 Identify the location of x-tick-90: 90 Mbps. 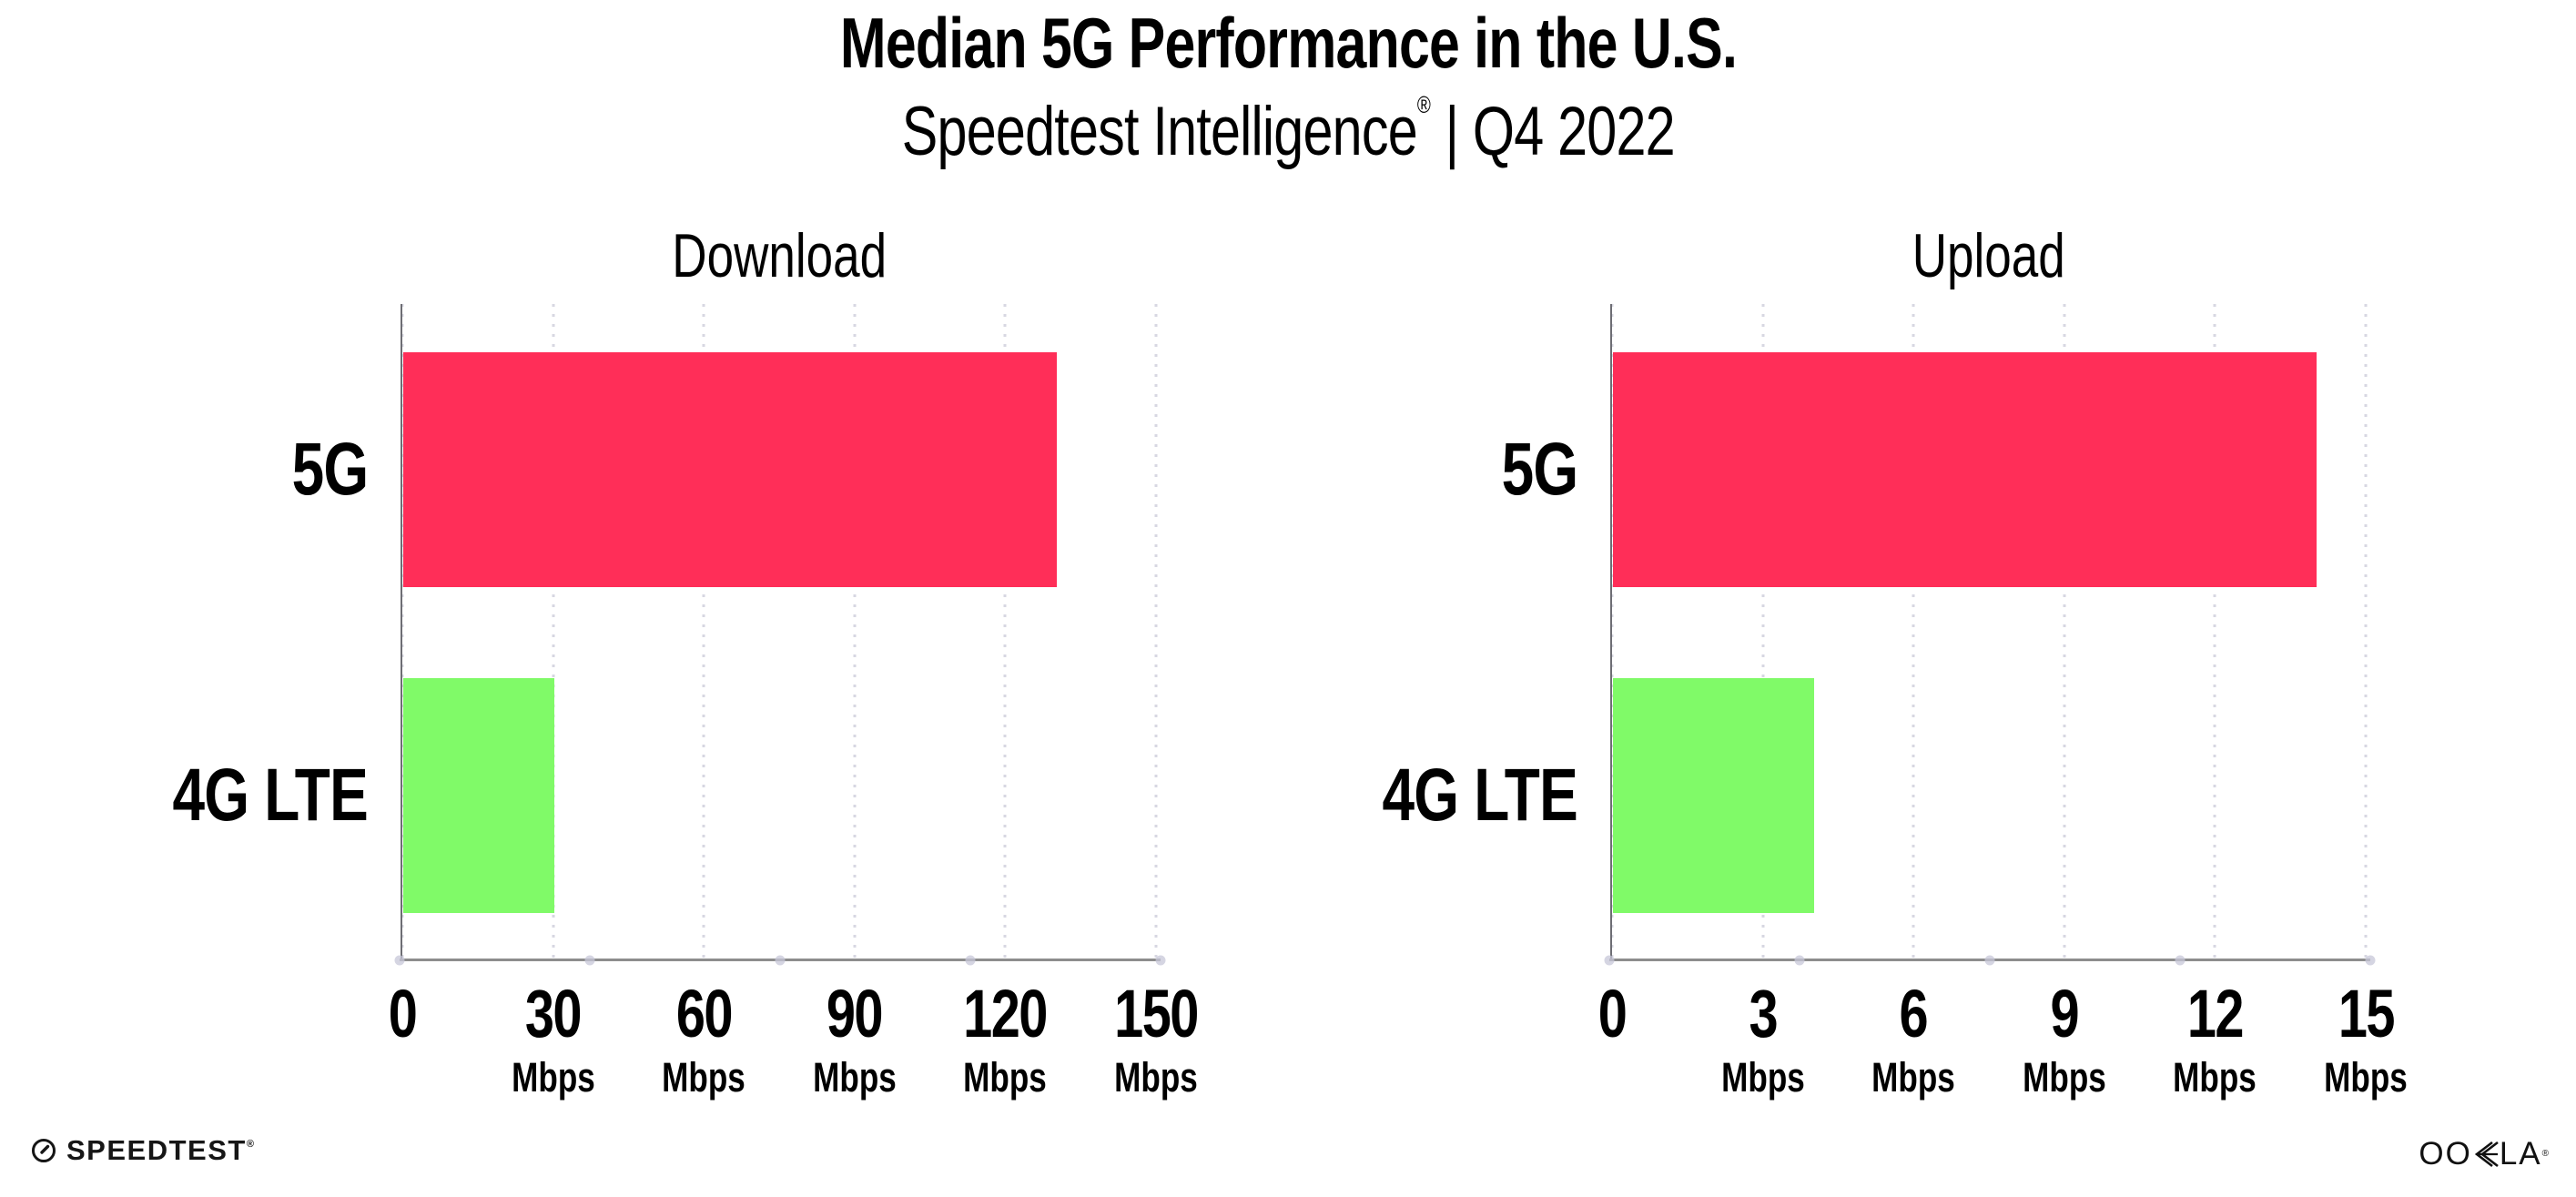
(854, 1038).